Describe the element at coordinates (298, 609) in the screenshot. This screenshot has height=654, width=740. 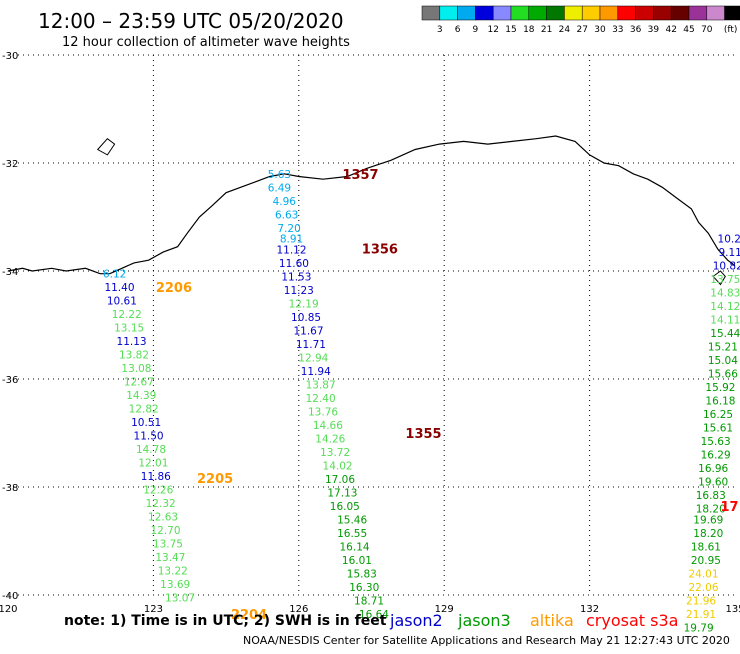
I see `lon-tick-label: 126` at that location.